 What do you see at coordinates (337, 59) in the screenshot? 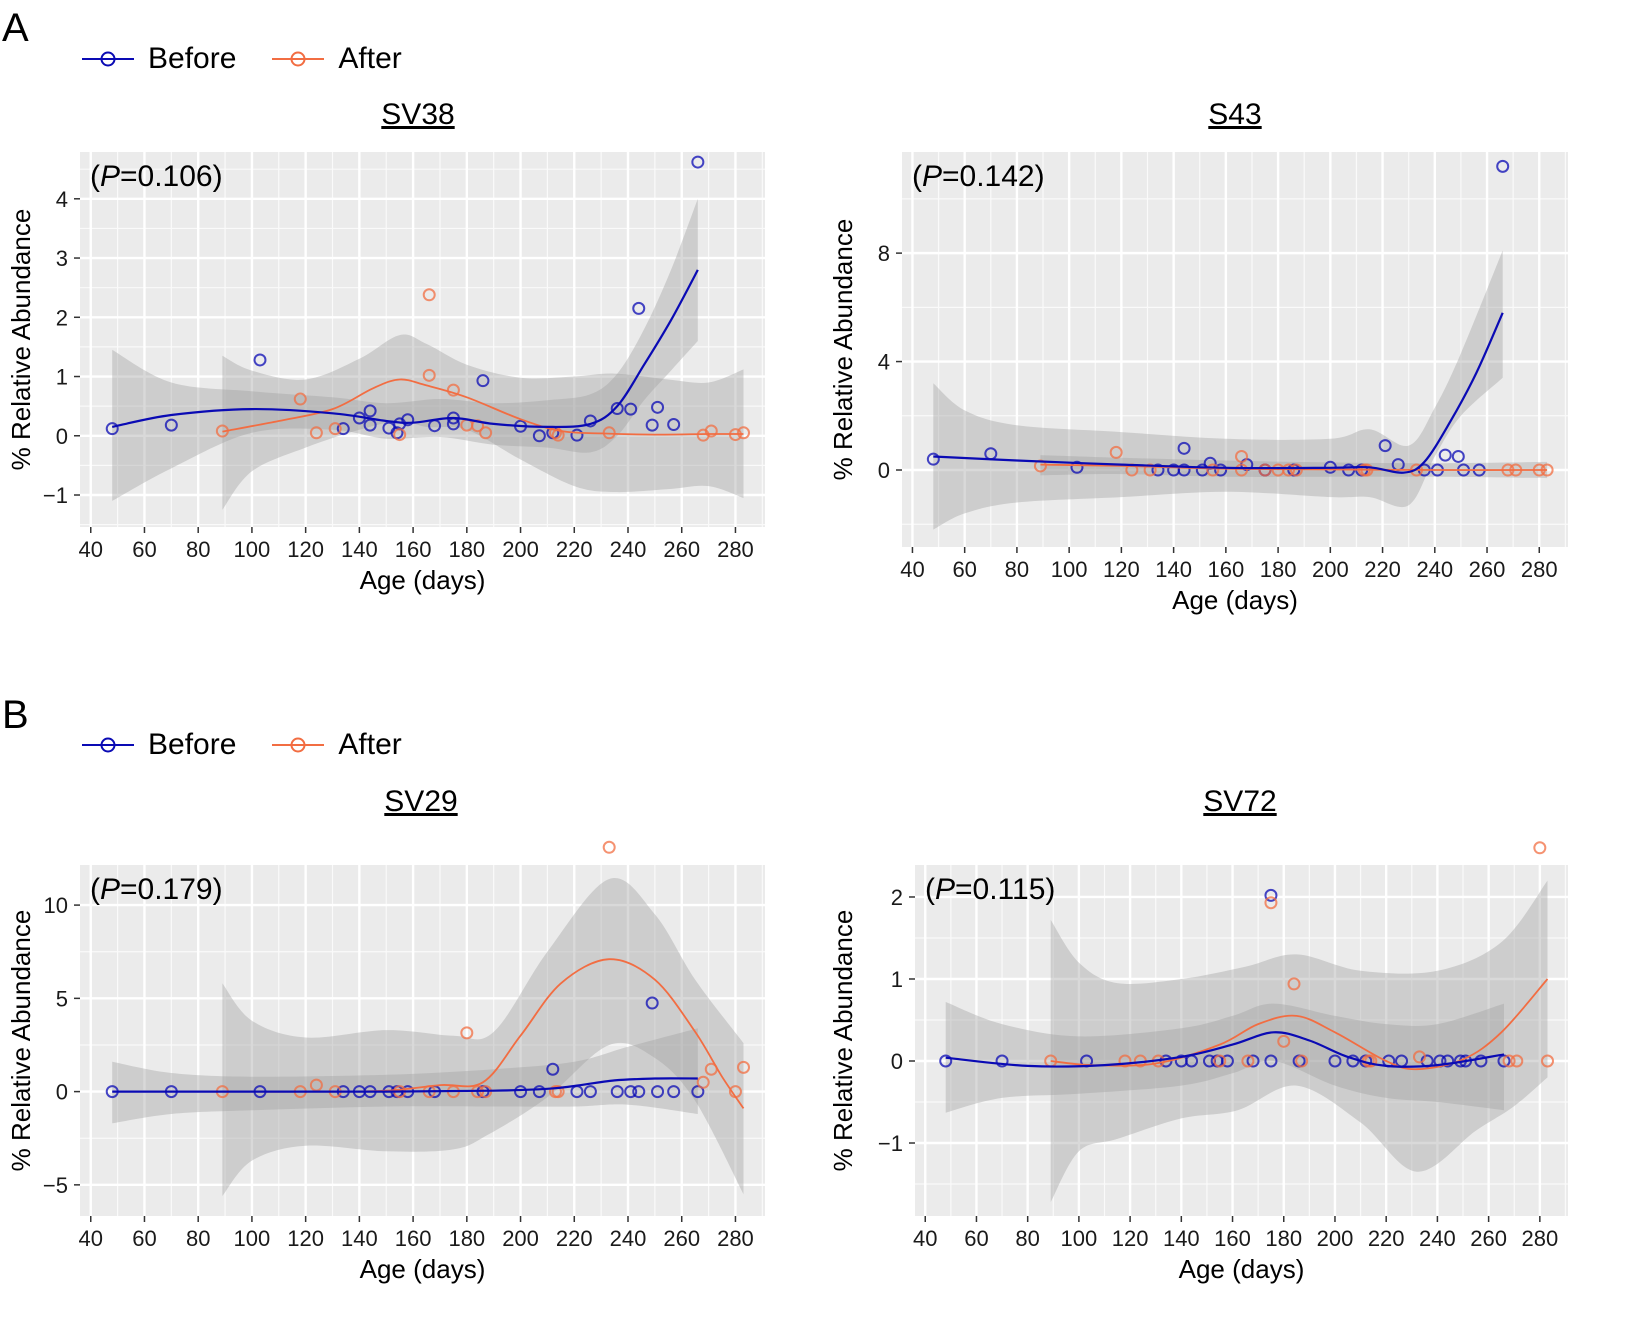
I see `legend-item-after: After` at bounding box center [337, 59].